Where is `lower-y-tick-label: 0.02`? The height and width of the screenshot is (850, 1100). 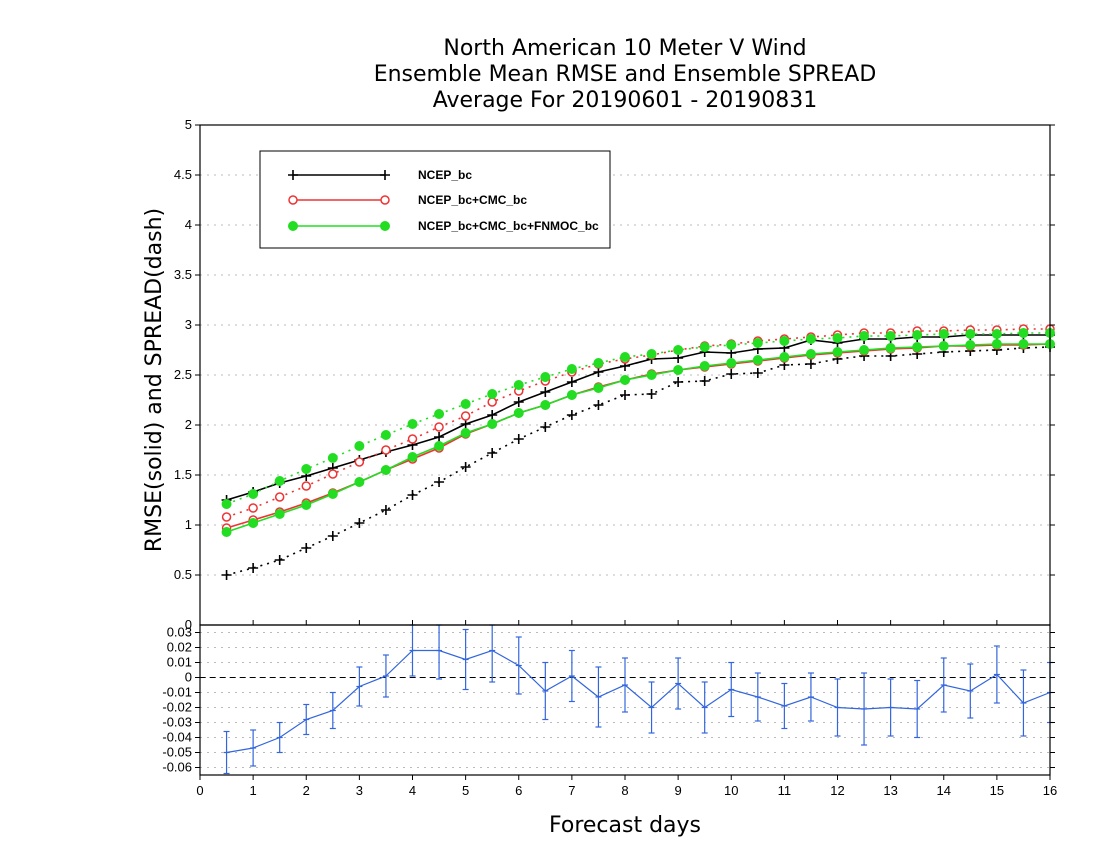
lower-y-tick-label: 0.02 is located at coordinates (179, 647).